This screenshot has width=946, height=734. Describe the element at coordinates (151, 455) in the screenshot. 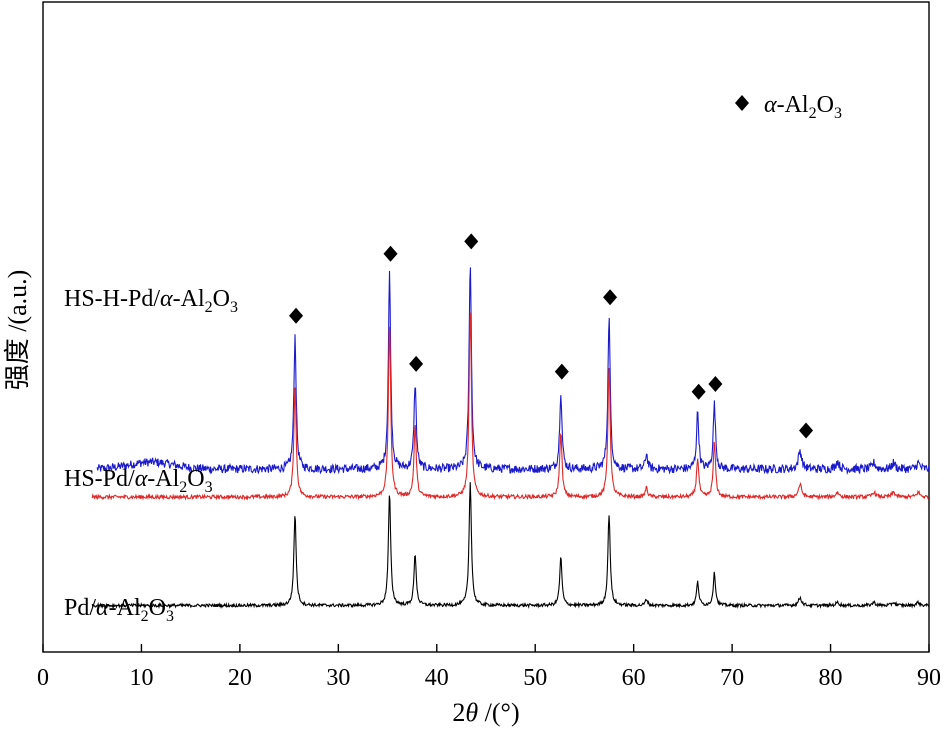

I see `series-labels: HS-H-Pd/α-Al2O3 HS-Pd/α-Al2O3 Pd/α-Al2O3` at that location.